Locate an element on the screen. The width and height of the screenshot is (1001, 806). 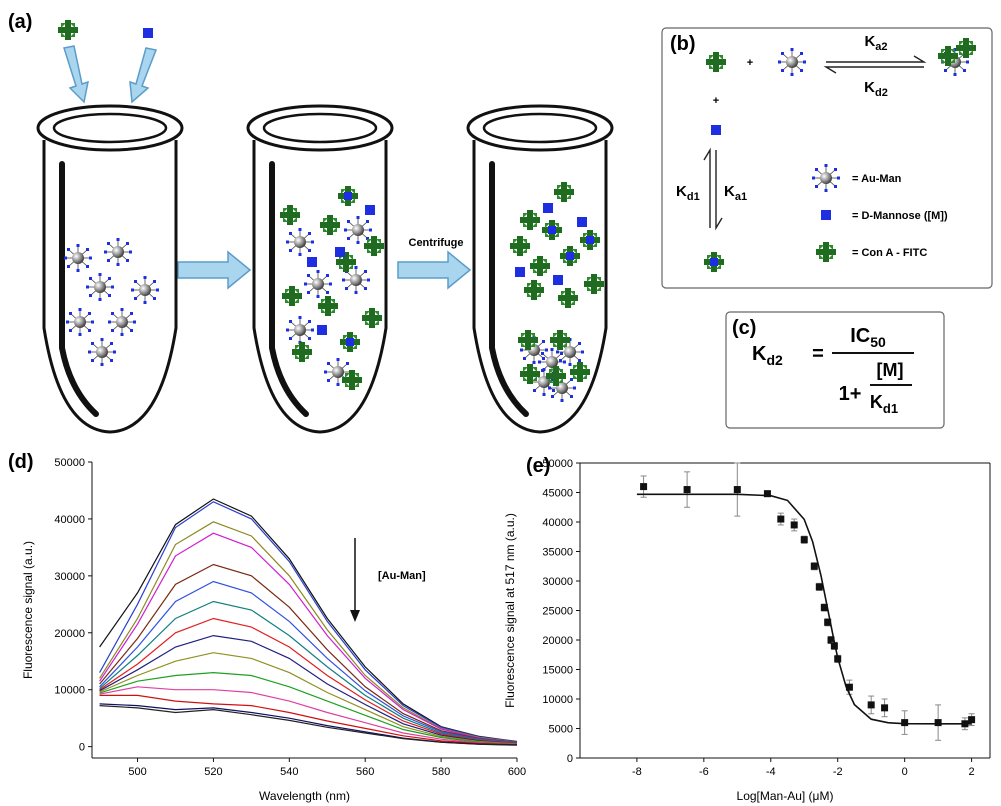
x-axis-title: Log[Man-Au] (μM) is located at coordinates (785, 796).